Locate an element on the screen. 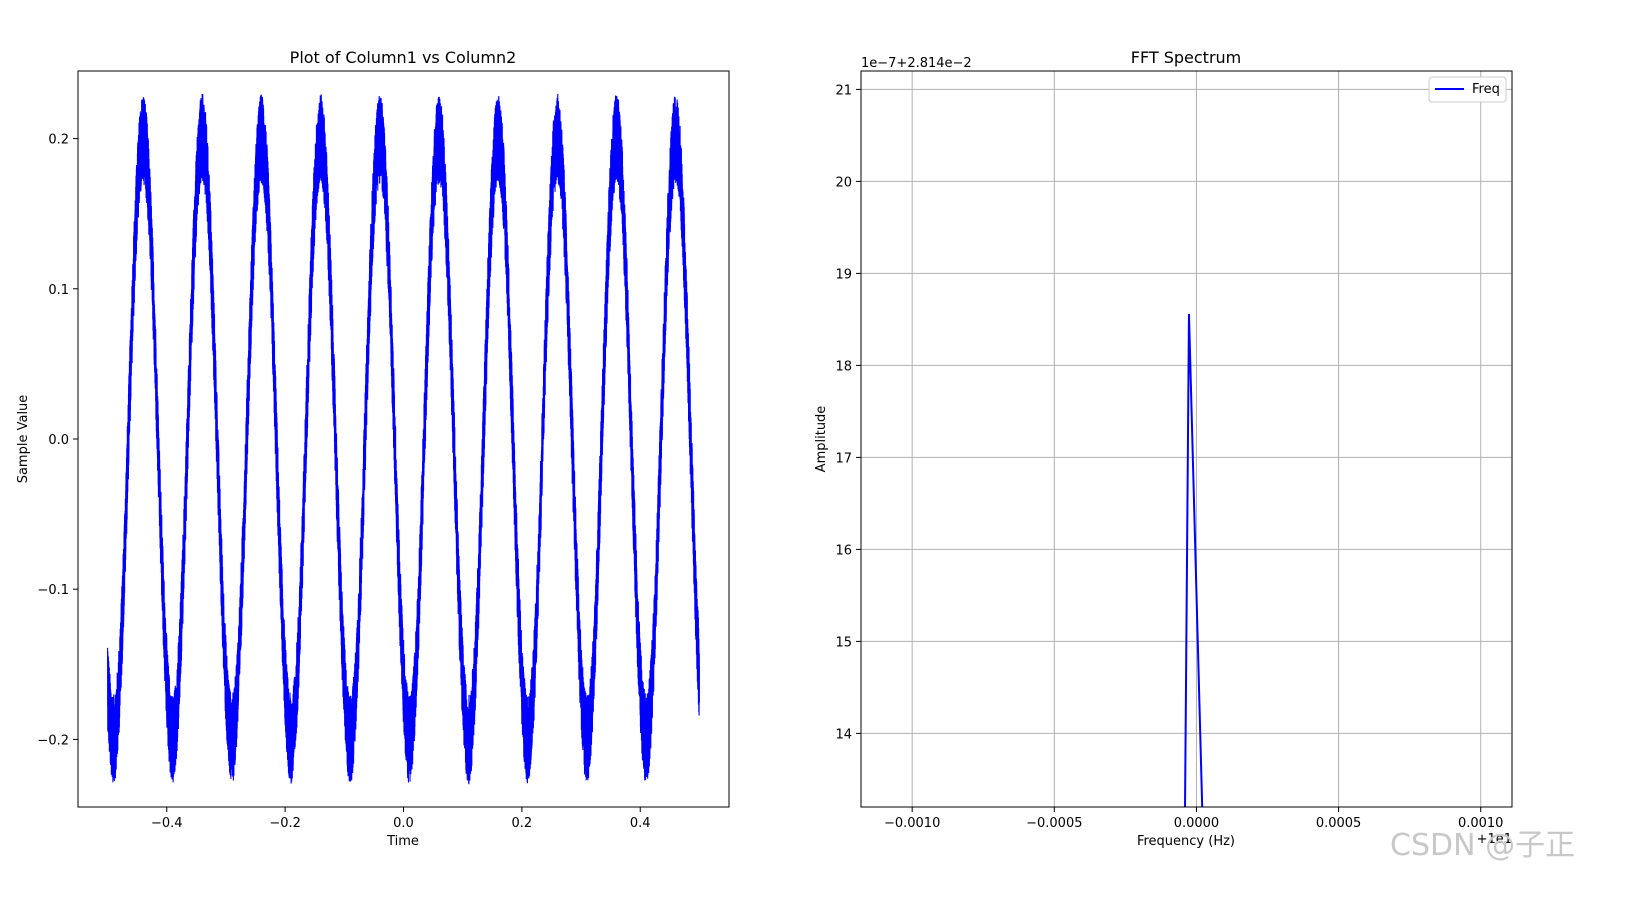  x-tick-label: 0.4 is located at coordinates (640, 823).